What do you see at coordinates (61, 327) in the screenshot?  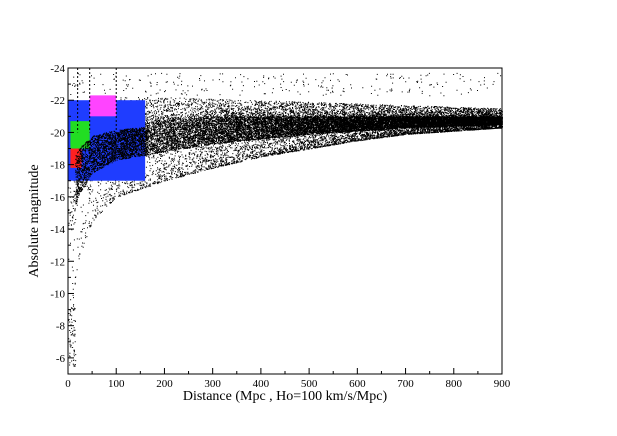 I see `y-tick-label: -8` at bounding box center [61, 327].